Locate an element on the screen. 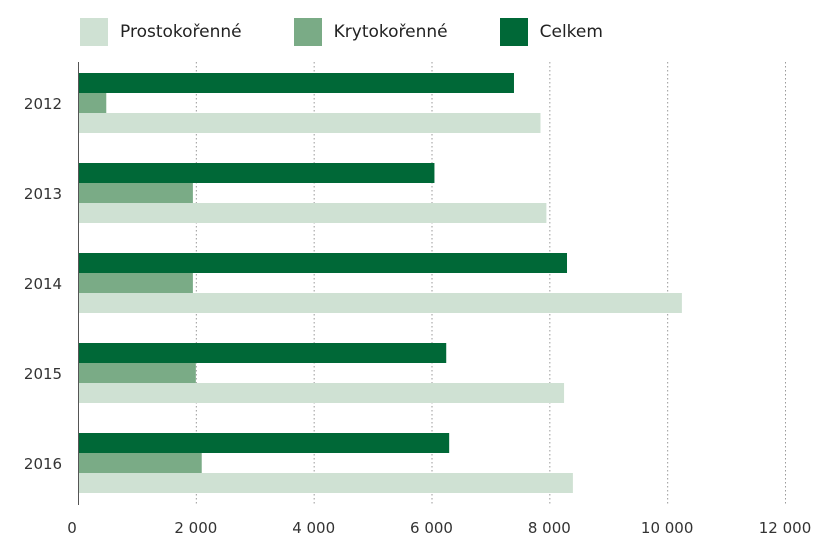  y-tick-label: 2014 is located at coordinates (43, 284).